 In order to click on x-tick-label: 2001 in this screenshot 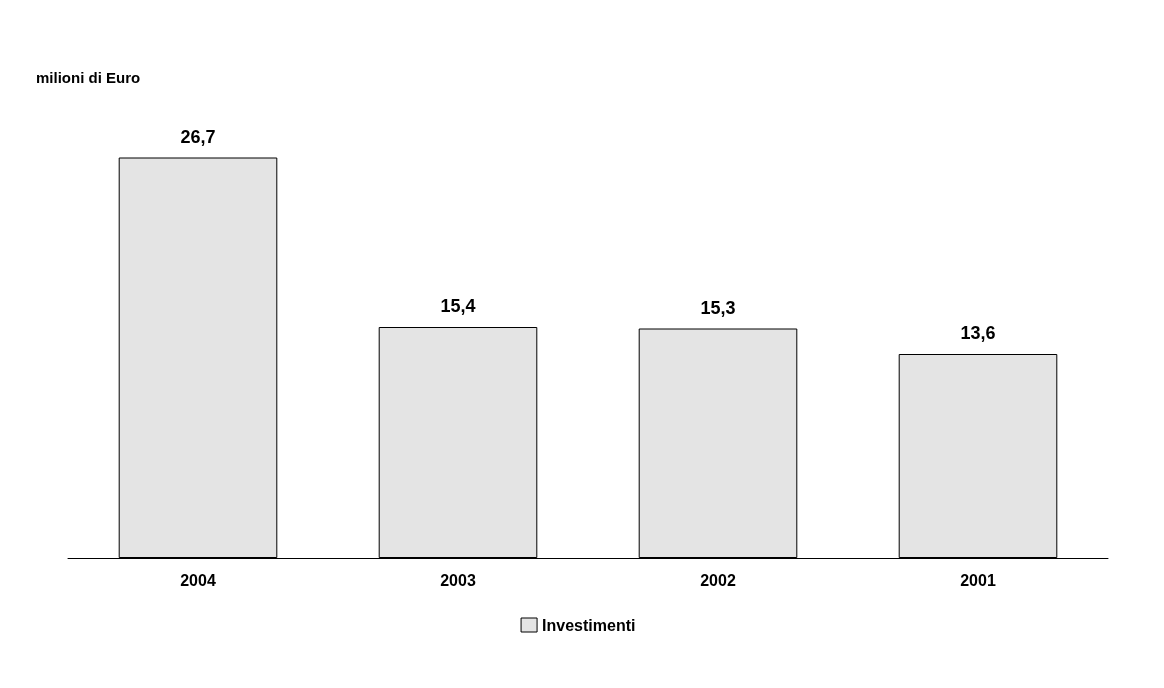, I will do `click(978, 580)`.